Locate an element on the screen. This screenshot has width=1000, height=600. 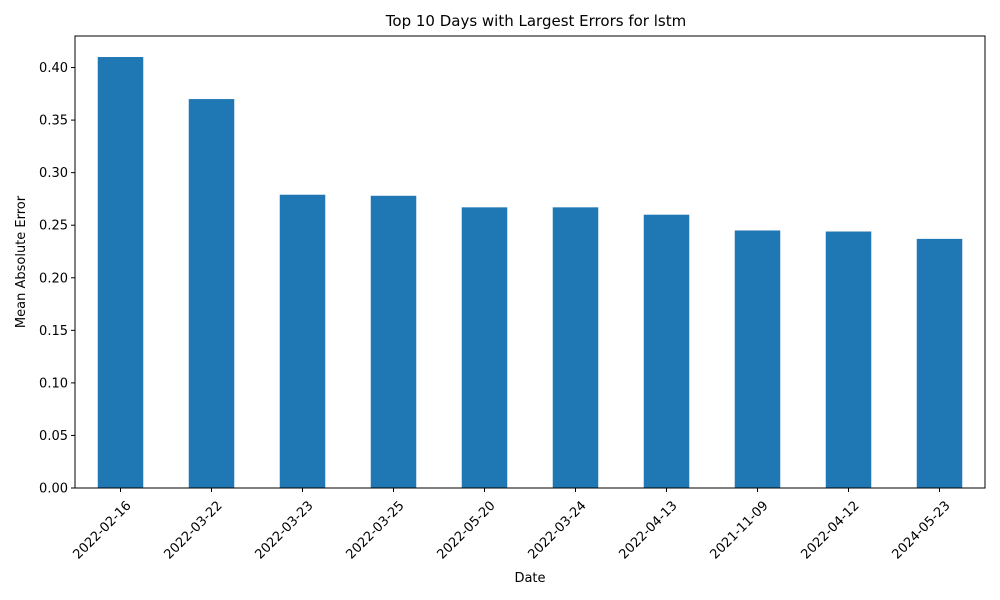
x-tick-label: 2022-04-12 is located at coordinates (831, 530).